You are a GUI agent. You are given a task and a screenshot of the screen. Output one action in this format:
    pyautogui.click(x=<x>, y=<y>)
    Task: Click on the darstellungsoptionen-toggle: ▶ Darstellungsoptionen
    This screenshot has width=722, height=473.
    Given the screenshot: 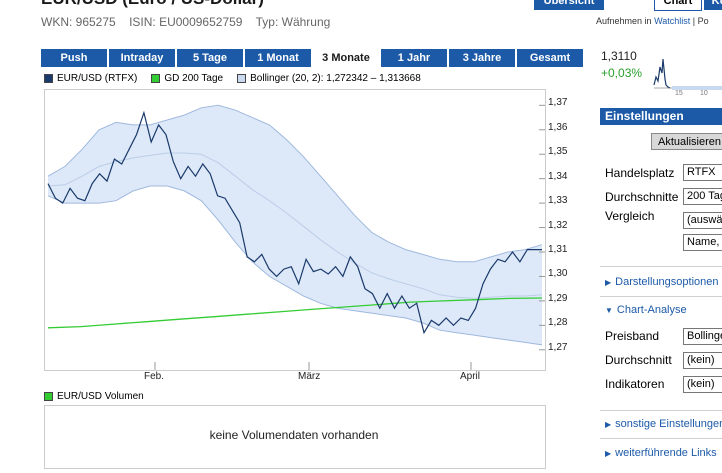 What is the action you would take?
    pyautogui.click(x=662, y=282)
    